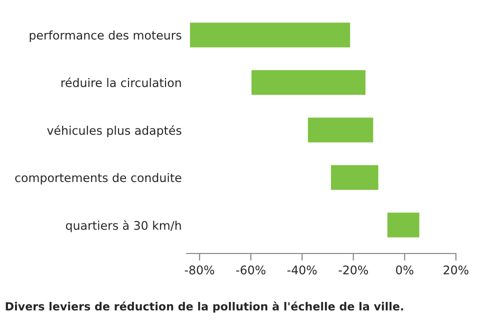 This screenshot has width=485, height=325. Describe the element at coordinates (106, 36) in the screenshot. I see `y-tick-label: performance des moteurs` at that location.